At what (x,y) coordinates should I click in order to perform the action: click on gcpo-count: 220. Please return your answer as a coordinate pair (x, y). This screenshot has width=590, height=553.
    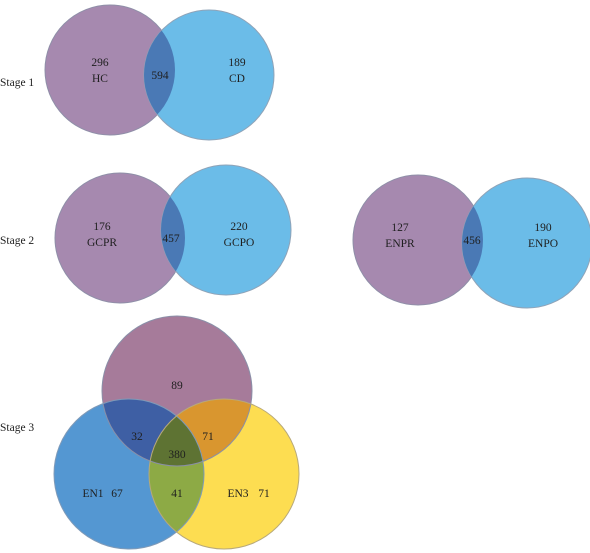
    Looking at the image, I should click on (239, 227).